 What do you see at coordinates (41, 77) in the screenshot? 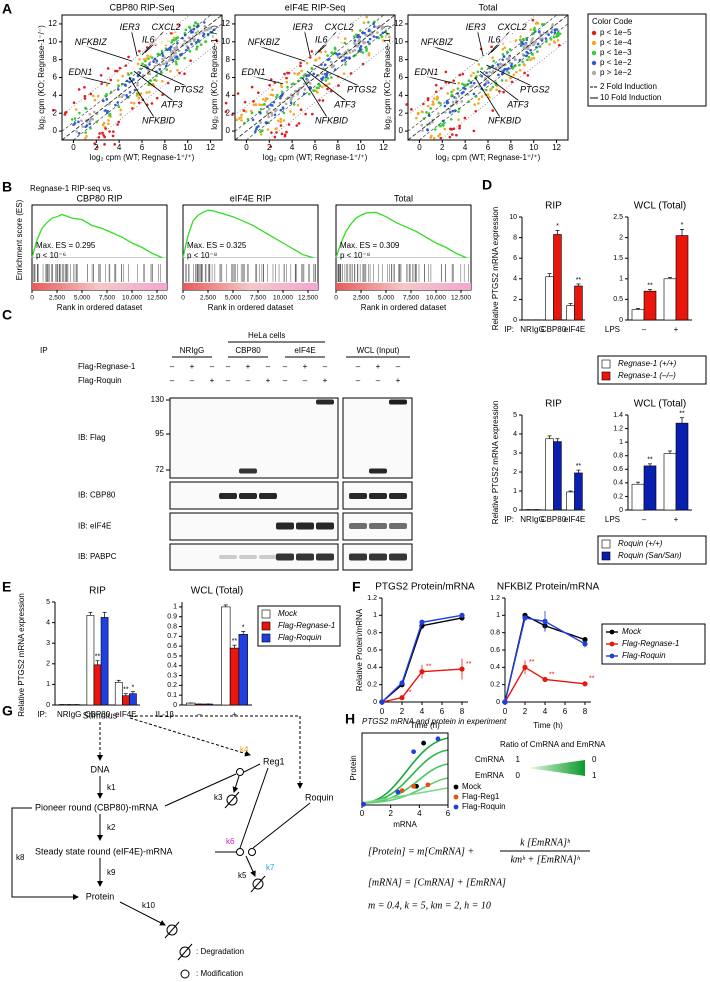
I see `y-axis-label: log₂ cpm (KO; Regnase-1⁻/⁻)` at bounding box center [41, 77].